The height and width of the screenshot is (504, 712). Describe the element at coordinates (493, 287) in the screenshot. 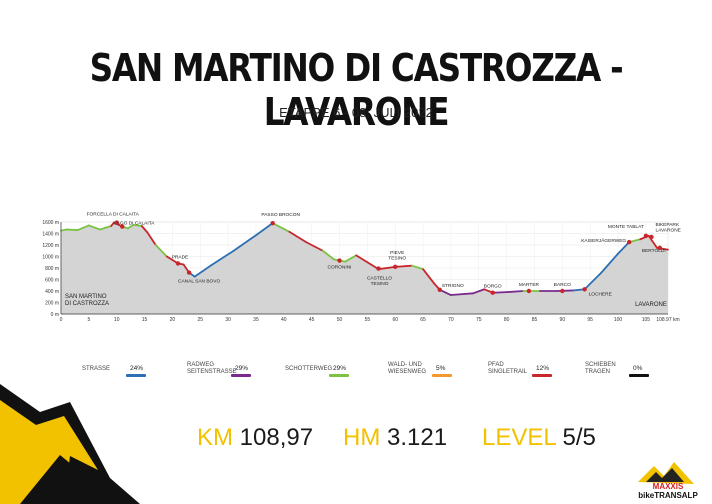

I see `waypoint-label: BORGO` at that location.